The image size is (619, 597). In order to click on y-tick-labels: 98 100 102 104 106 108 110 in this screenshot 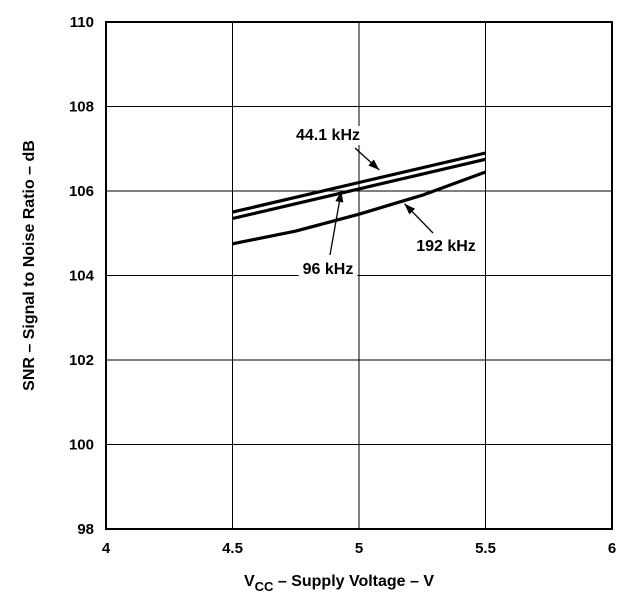, I will do `click(82, 276)`.